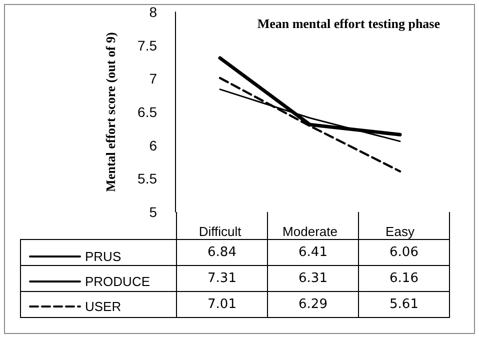  I want to click on y-tick-label: 6.5, so click(148, 112).